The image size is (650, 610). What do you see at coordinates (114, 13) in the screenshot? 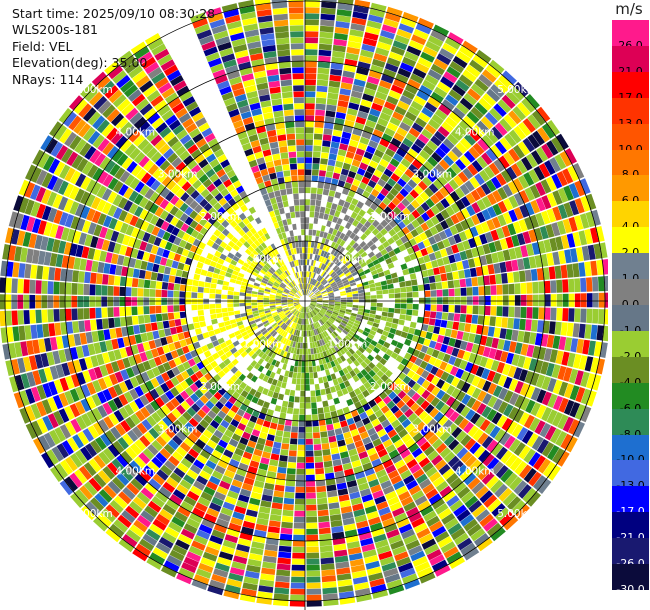
I see `start-time-text: Start time: 2025/09/10 08:30:28` at bounding box center [114, 13].